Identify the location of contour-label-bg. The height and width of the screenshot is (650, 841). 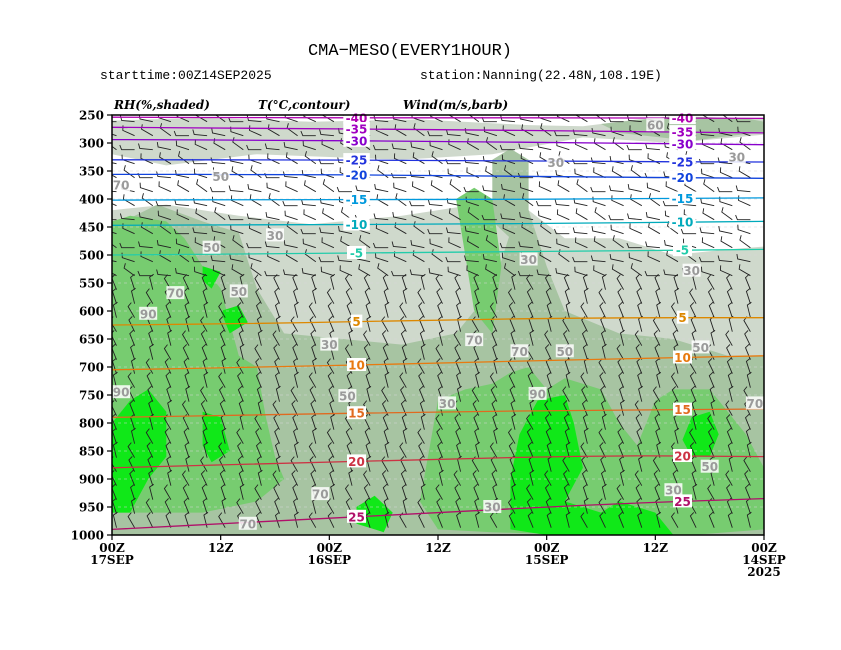
(682, 455).